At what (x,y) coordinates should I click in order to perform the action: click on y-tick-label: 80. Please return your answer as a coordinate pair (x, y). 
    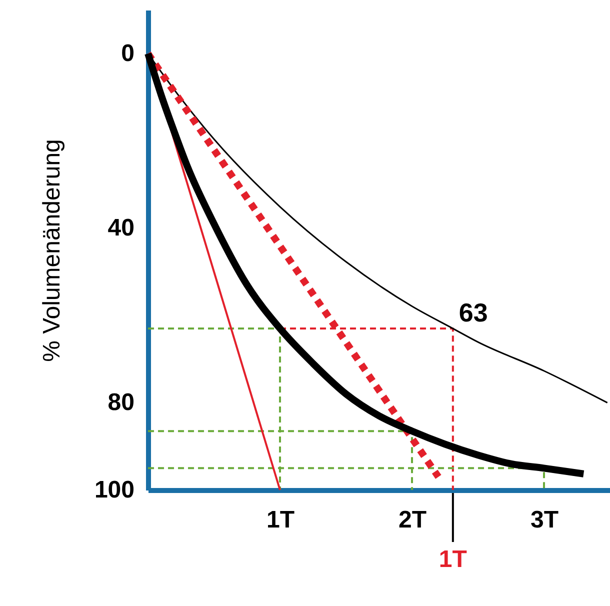
    Looking at the image, I should click on (121, 402).